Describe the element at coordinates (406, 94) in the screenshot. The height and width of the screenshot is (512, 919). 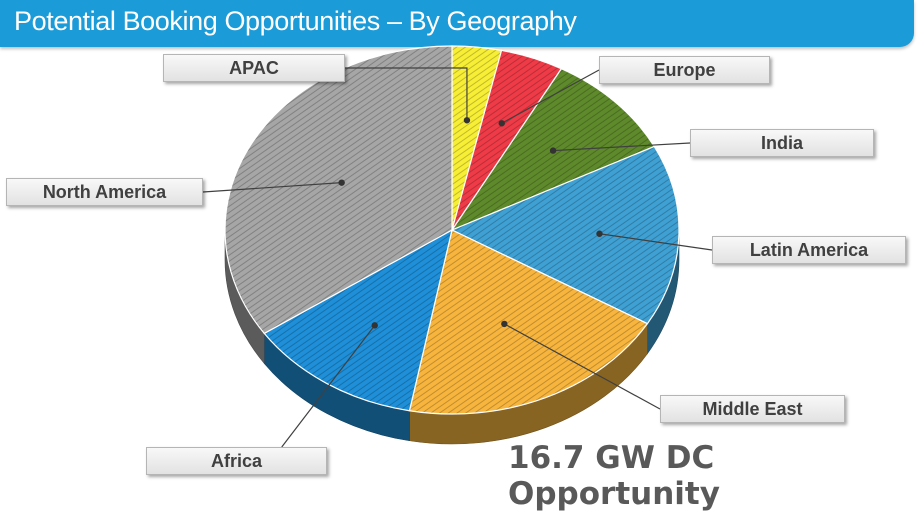
I see `leader-line-apac` at that location.